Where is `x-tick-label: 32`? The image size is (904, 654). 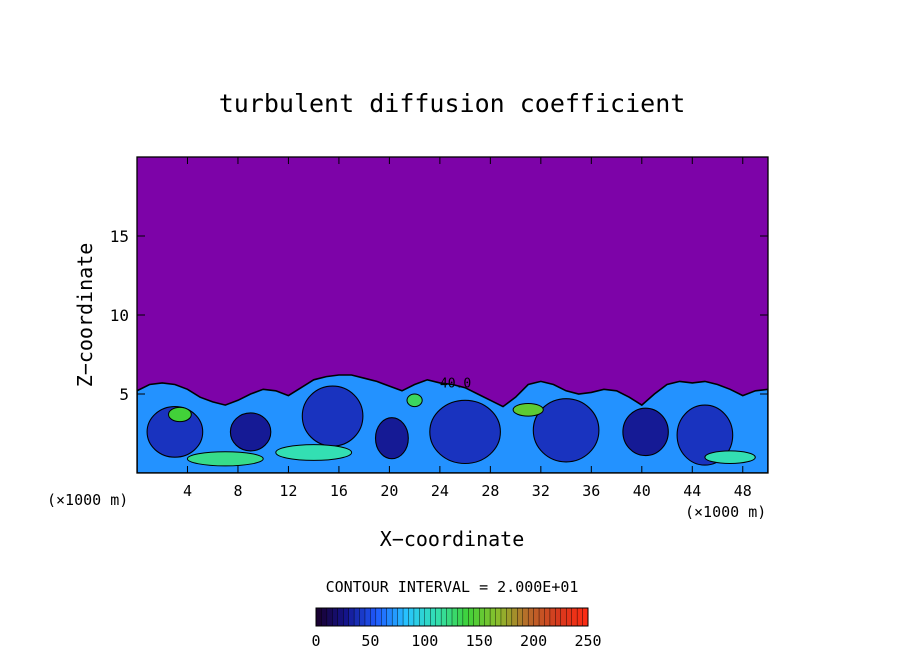 x-tick-label: 32 is located at coordinates (541, 491).